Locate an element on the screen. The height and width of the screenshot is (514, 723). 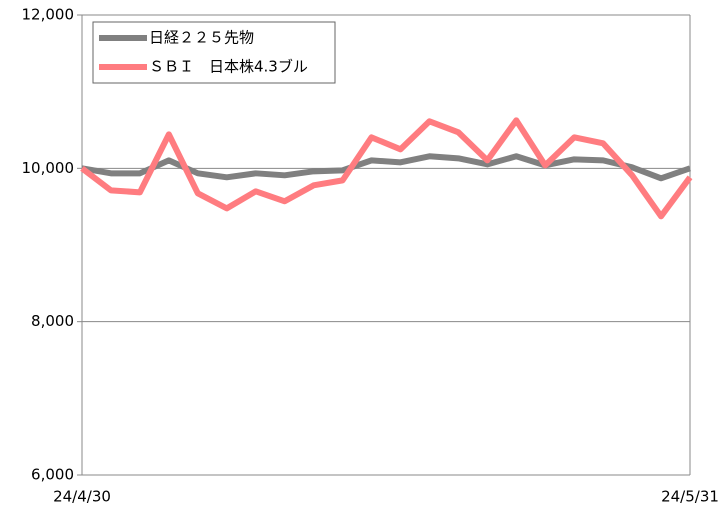
legend-label: 日経２２５先物 is located at coordinates (201, 38).